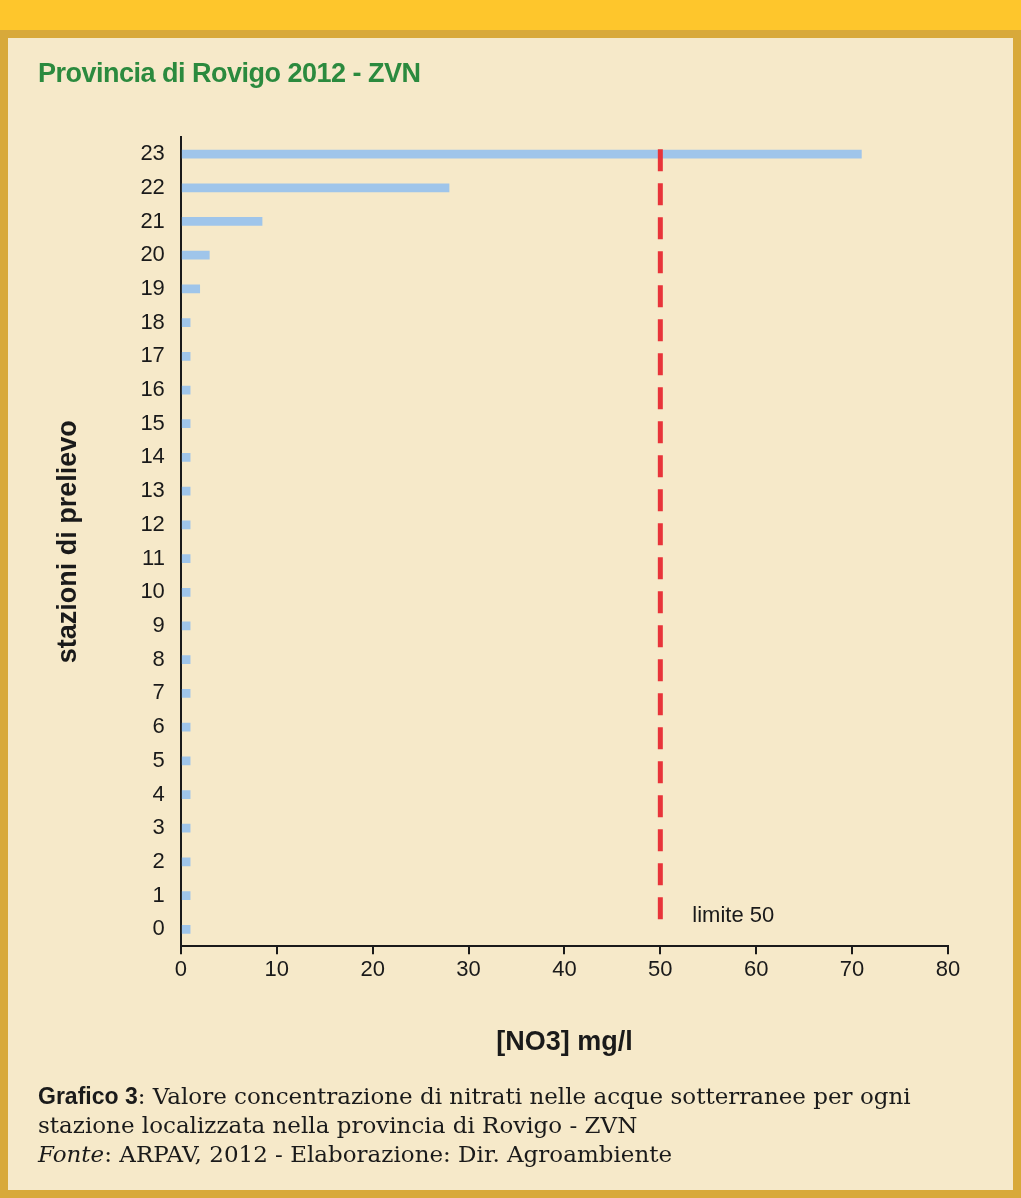  Describe the element at coordinates (152, 287) in the screenshot. I see `y-tick-label: 19` at that location.